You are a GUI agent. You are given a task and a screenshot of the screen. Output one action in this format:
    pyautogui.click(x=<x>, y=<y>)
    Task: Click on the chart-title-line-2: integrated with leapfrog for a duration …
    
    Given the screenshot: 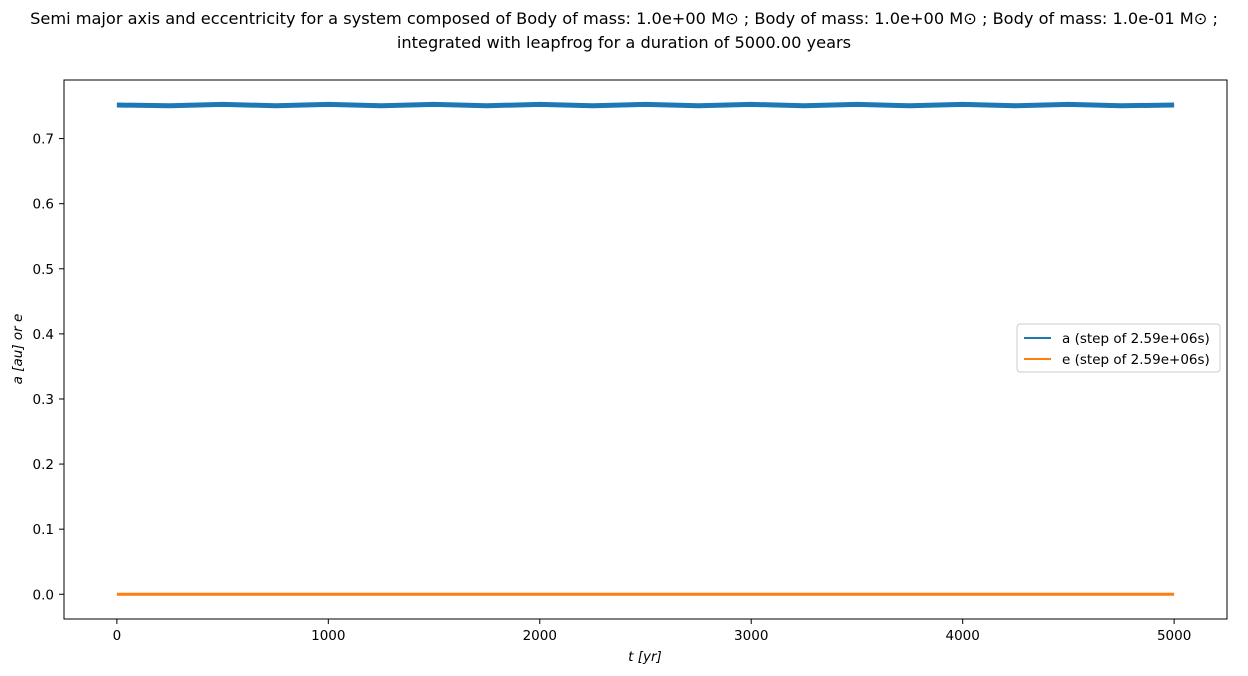 What is the action you would take?
    pyautogui.click(x=624, y=42)
    